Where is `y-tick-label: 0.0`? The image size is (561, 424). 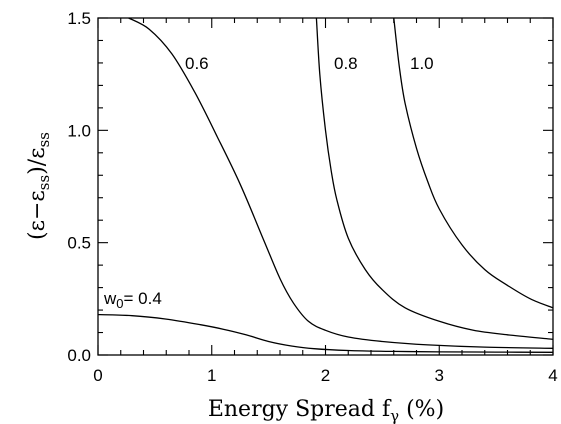
y-tick-label: 0.0 is located at coordinates (79, 355).